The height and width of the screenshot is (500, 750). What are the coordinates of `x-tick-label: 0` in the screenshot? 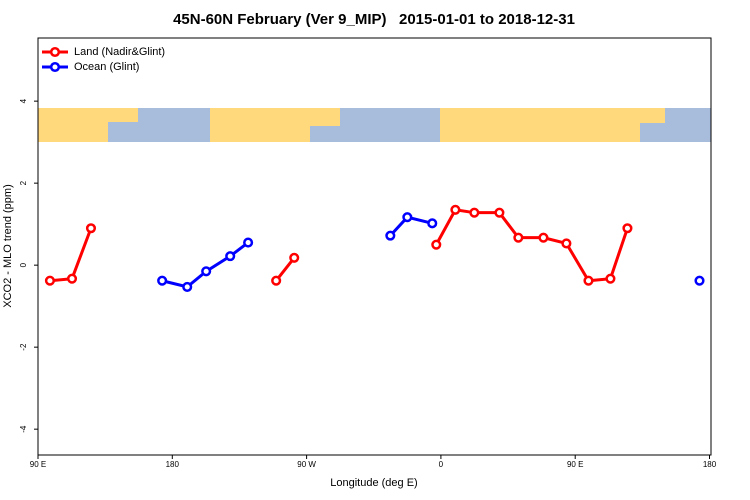 It's located at (441, 464).